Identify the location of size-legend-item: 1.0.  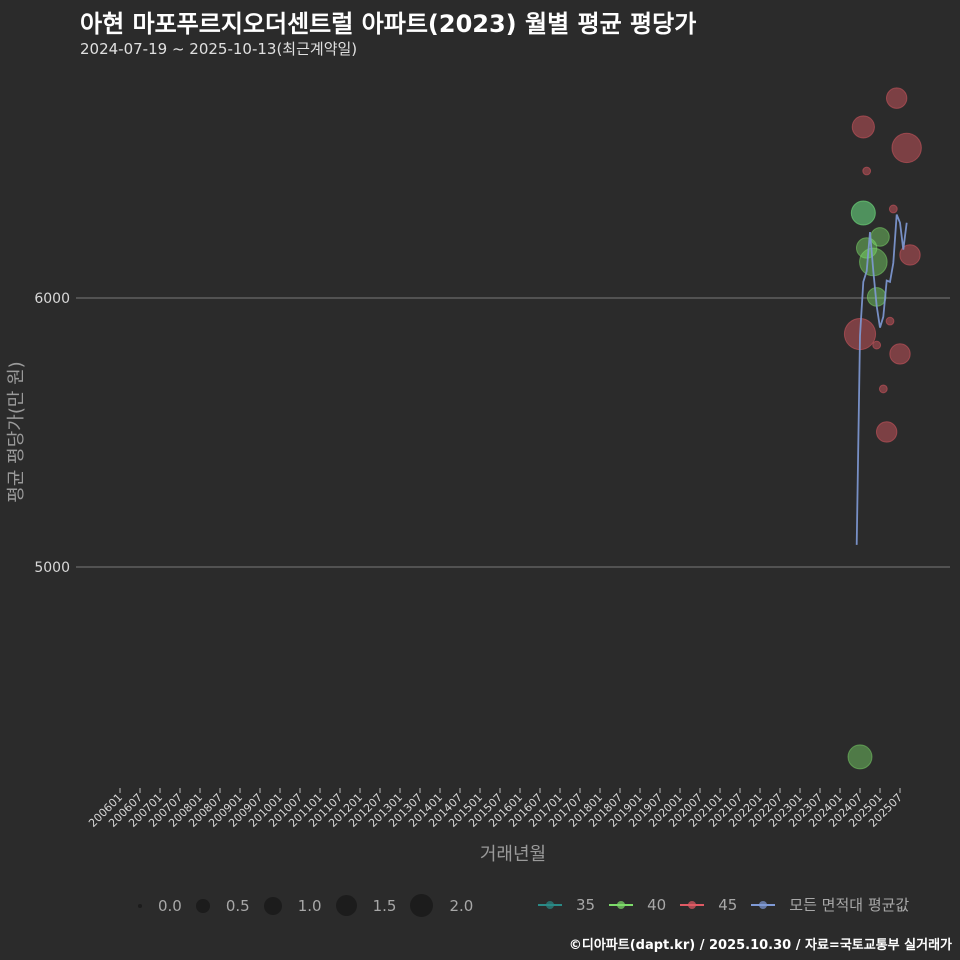
(292, 905).